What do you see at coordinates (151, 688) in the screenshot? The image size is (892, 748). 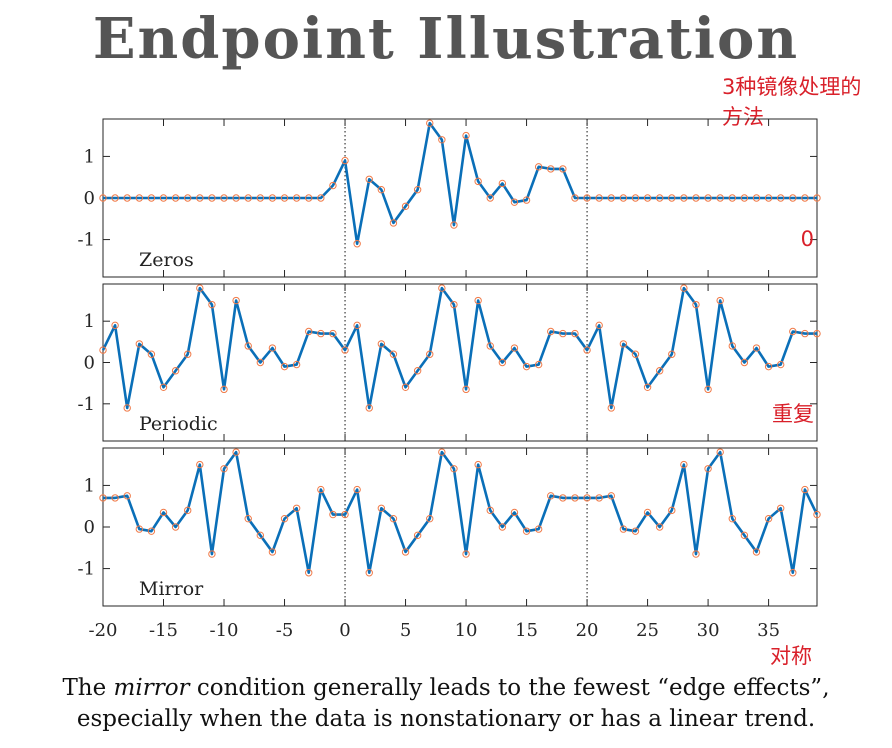 I see `caption-emphasis: mirror` at bounding box center [151, 688].